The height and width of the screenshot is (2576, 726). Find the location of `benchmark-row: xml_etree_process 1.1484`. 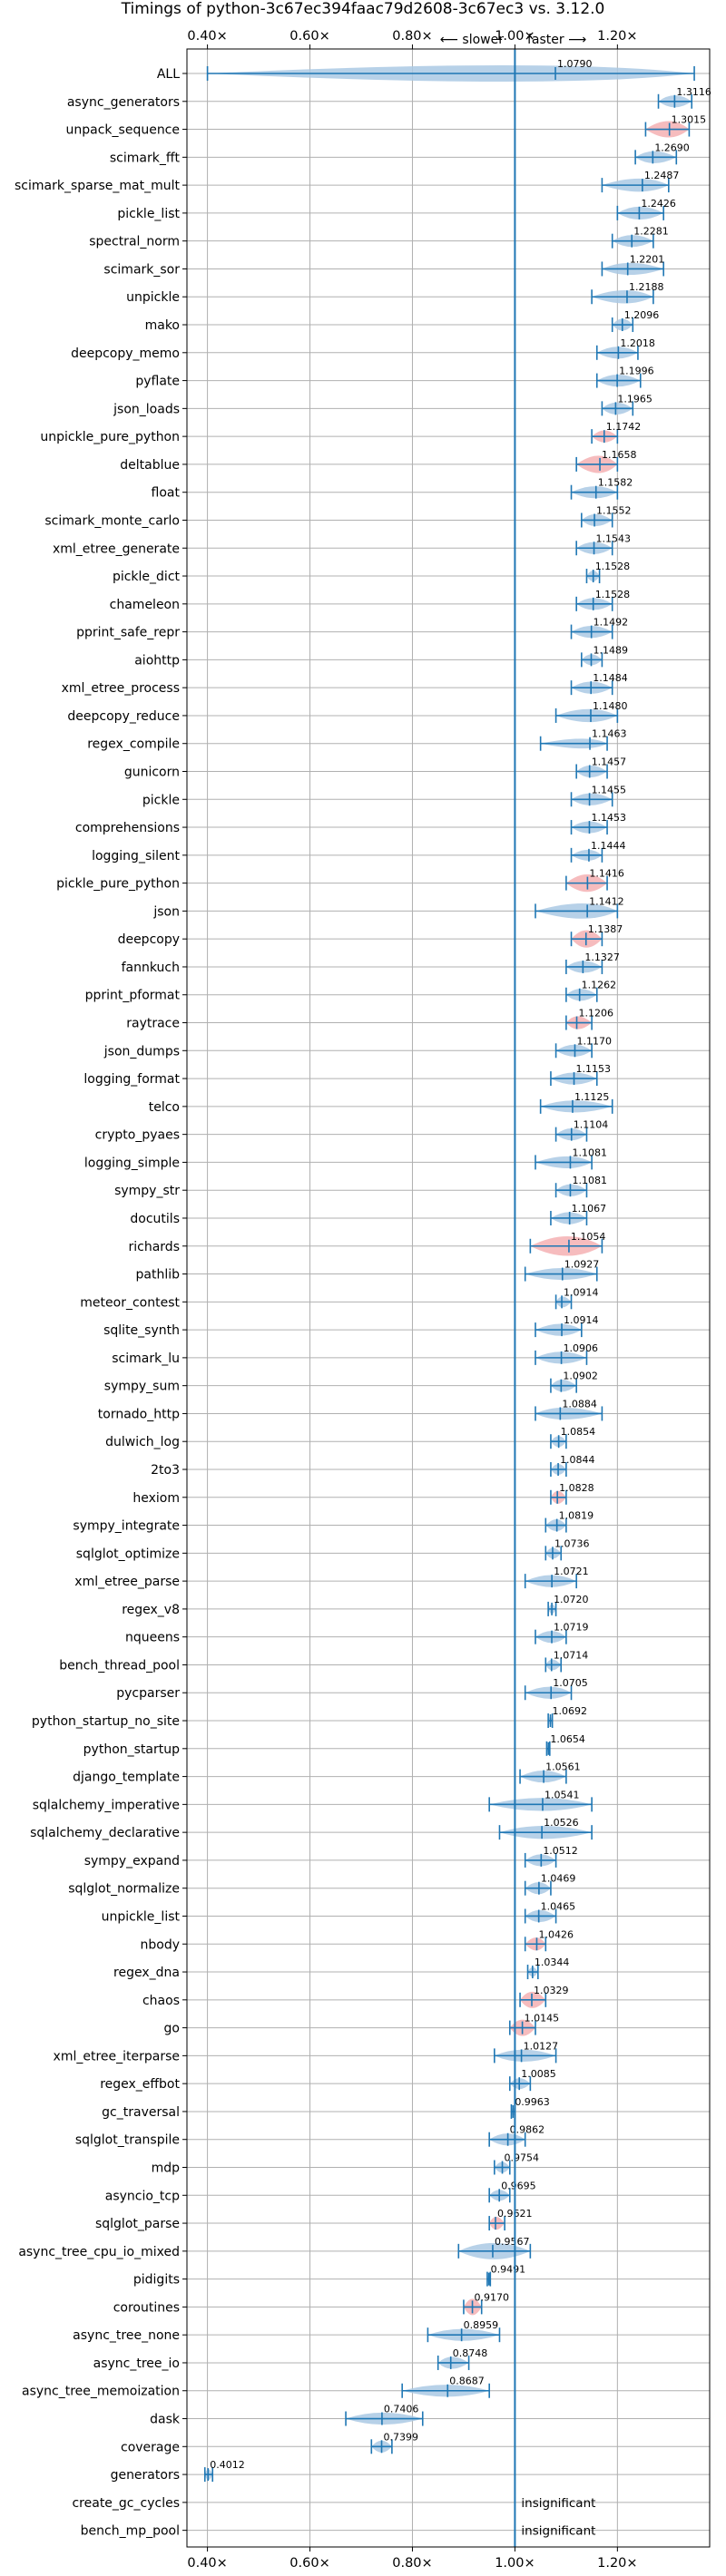

benchmark-row: xml_etree_process 1.1484 is located at coordinates (345, 684).